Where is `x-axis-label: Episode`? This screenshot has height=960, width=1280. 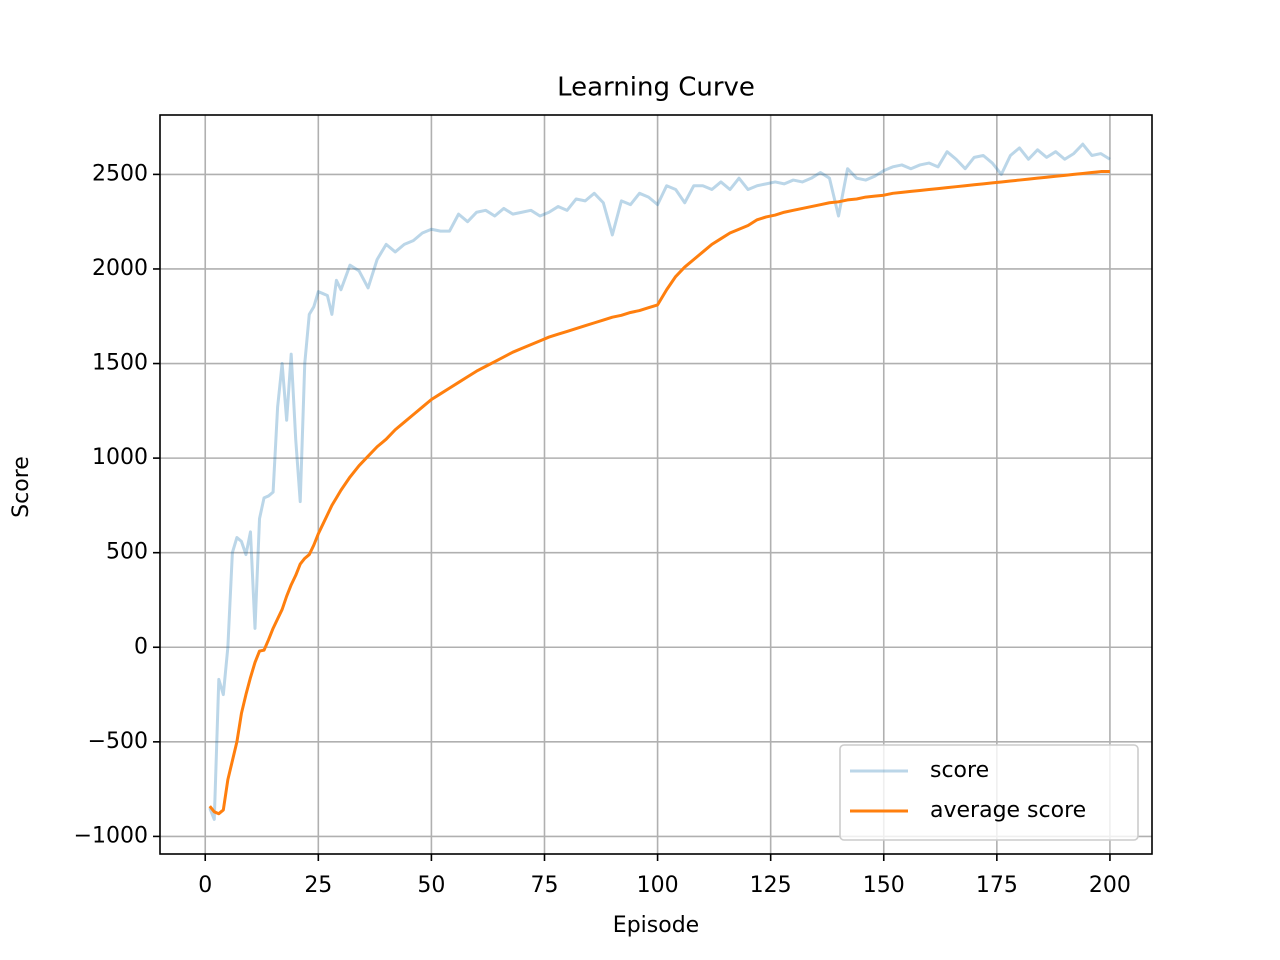
x-axis-label: Episode is located at coordinates (656, 925).